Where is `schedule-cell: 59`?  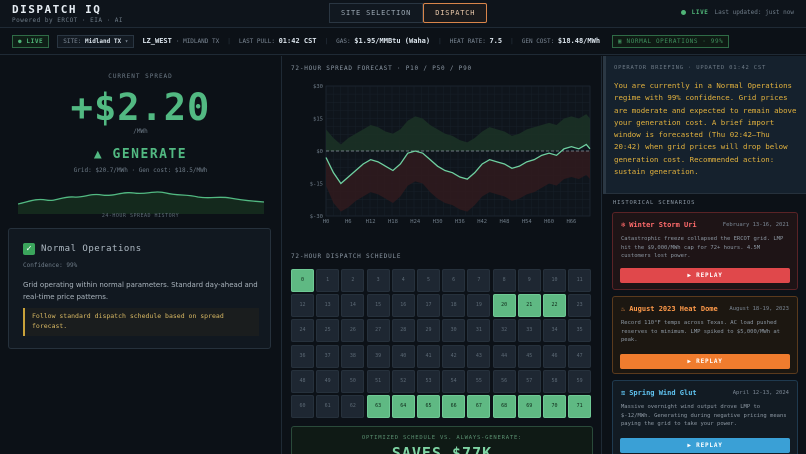
schedule-cell: 59 is located at coordinates (580, 381).